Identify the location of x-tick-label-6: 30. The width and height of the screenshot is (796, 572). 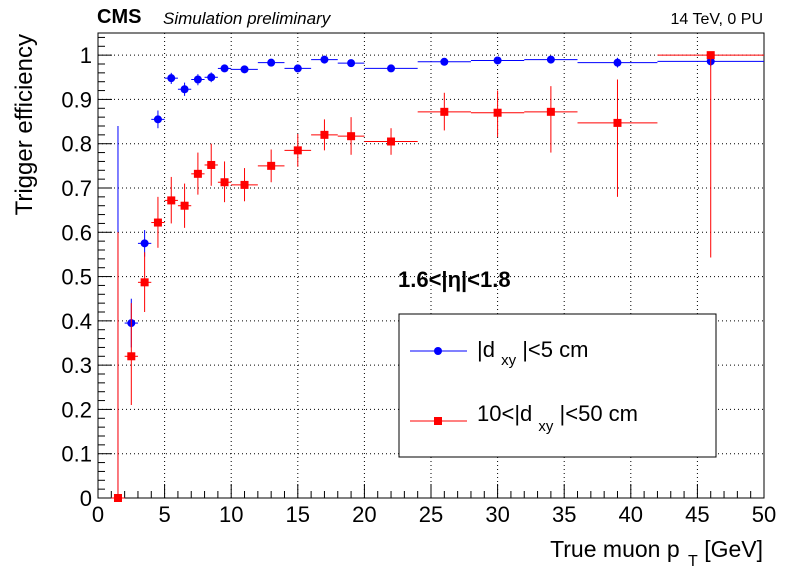
(497, 514).